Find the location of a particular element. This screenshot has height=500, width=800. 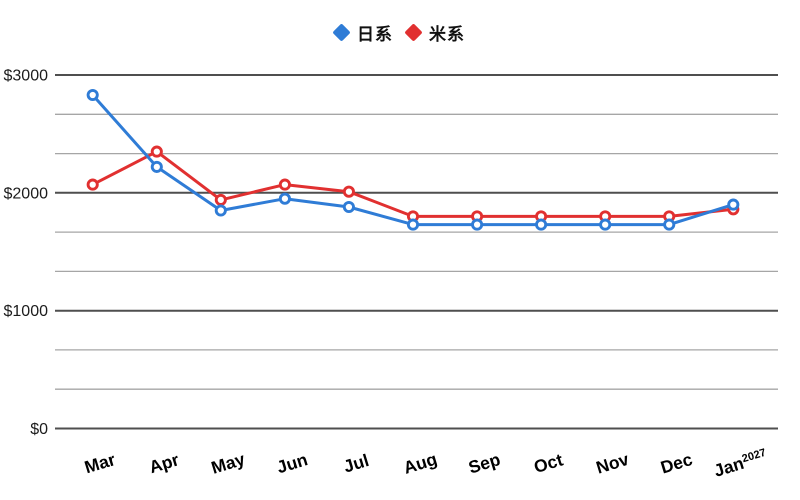

y-axis-tick-label: $3000 is located at coordinates (26, 76).